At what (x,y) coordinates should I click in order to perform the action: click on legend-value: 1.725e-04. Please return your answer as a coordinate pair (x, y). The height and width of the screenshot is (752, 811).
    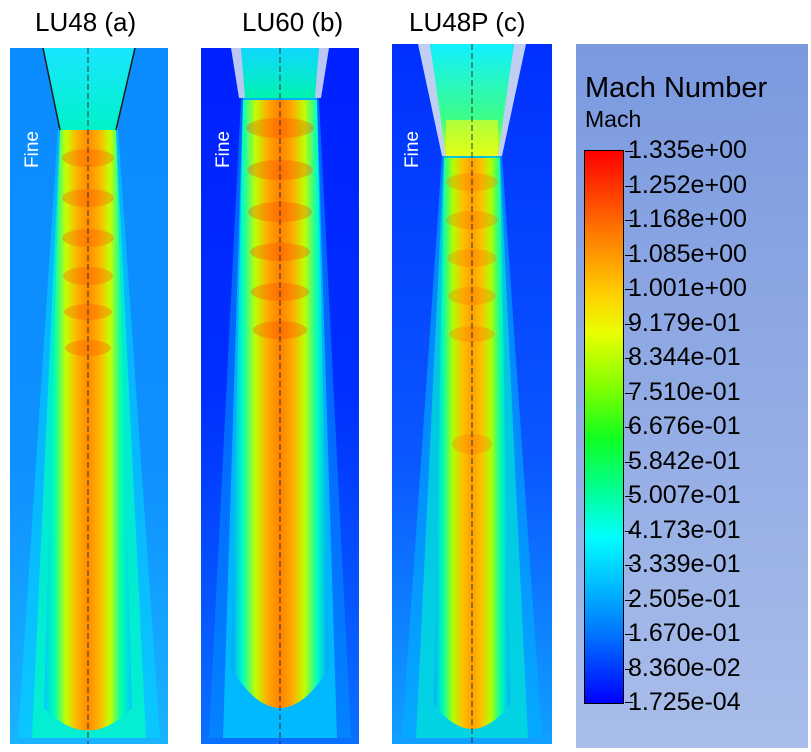
    Looking at the image, I should click on (684, 702).